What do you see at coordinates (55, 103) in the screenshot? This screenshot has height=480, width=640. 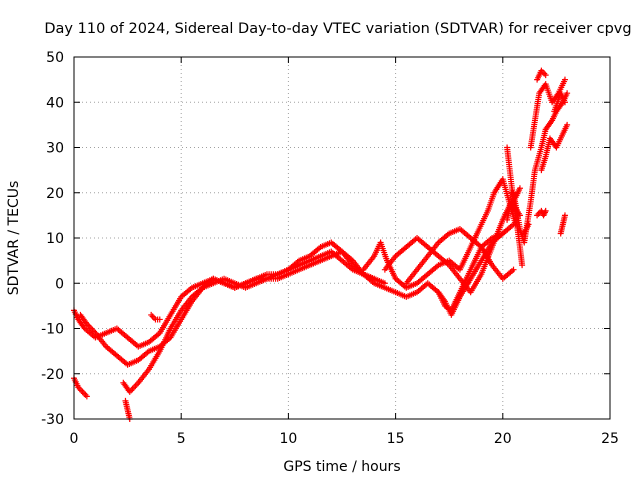 I see `y-tick-label: 40` at bounding box center [55, 103].